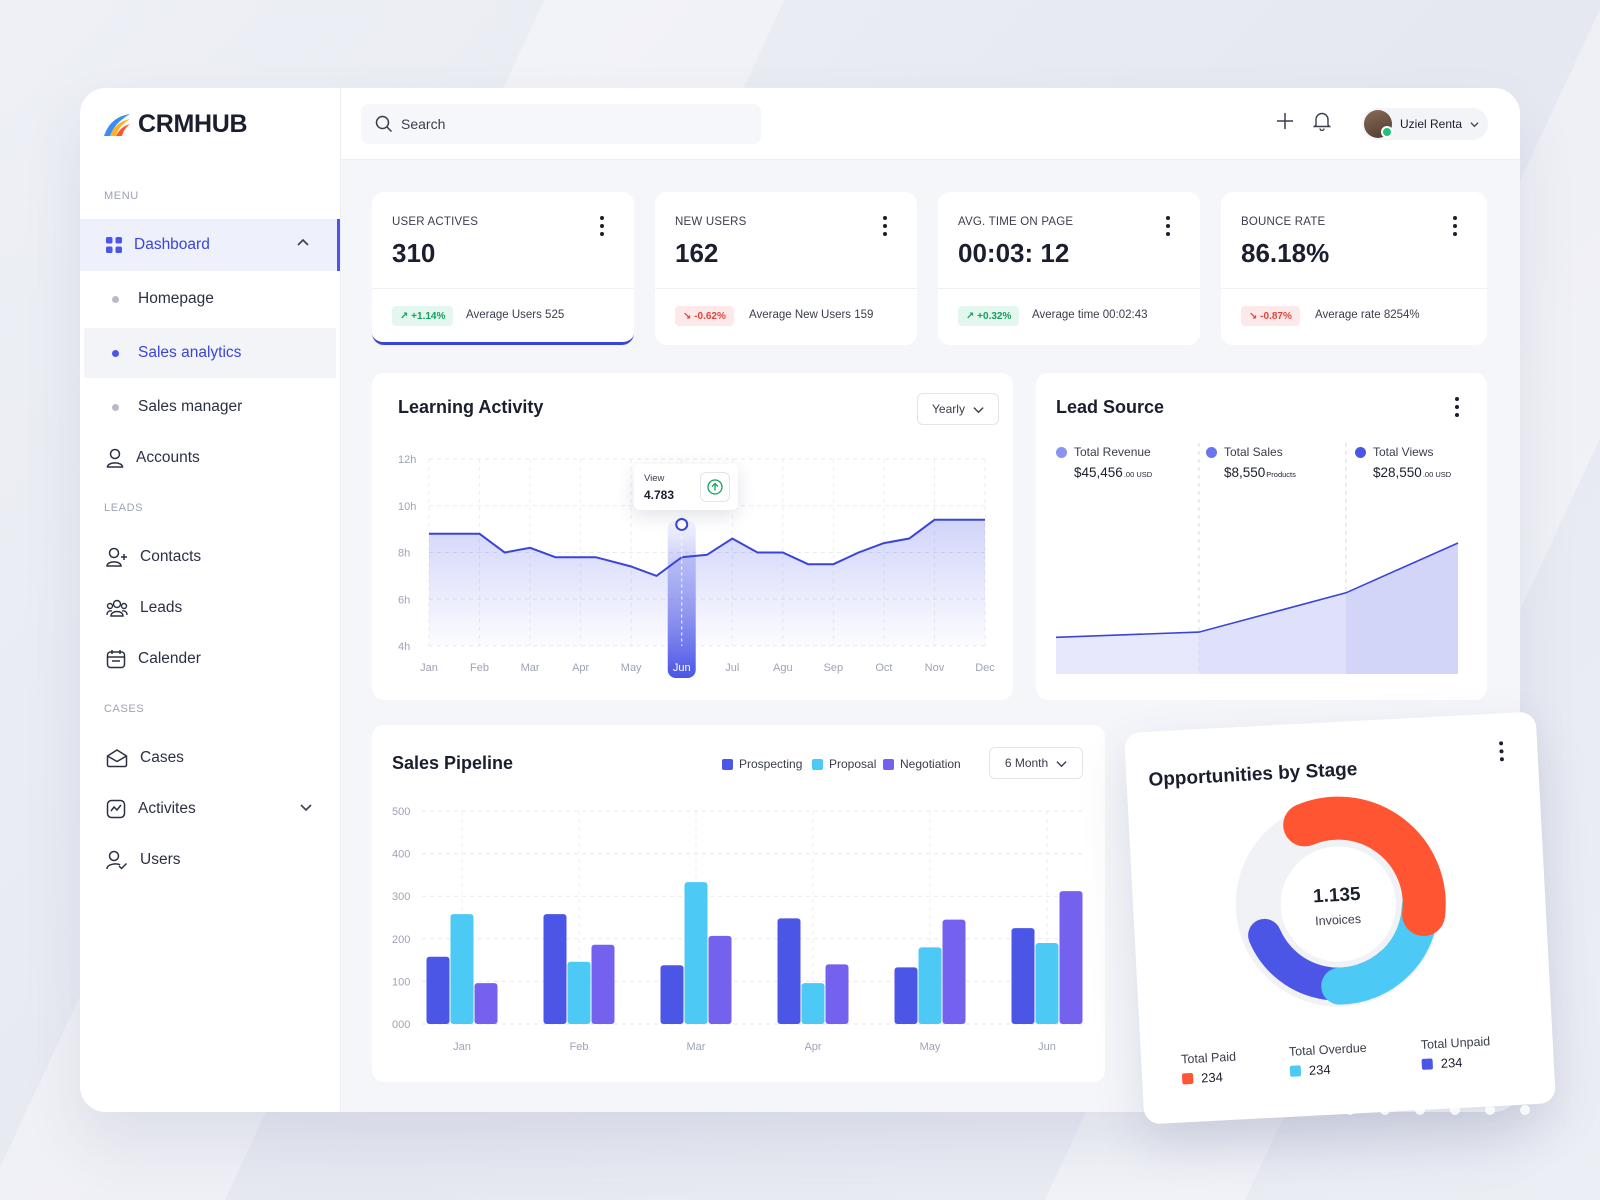 The width and height of the screenshot is (1600, 1200). I want to click on sidebar-item-activites: Activites, so click(210, 809).